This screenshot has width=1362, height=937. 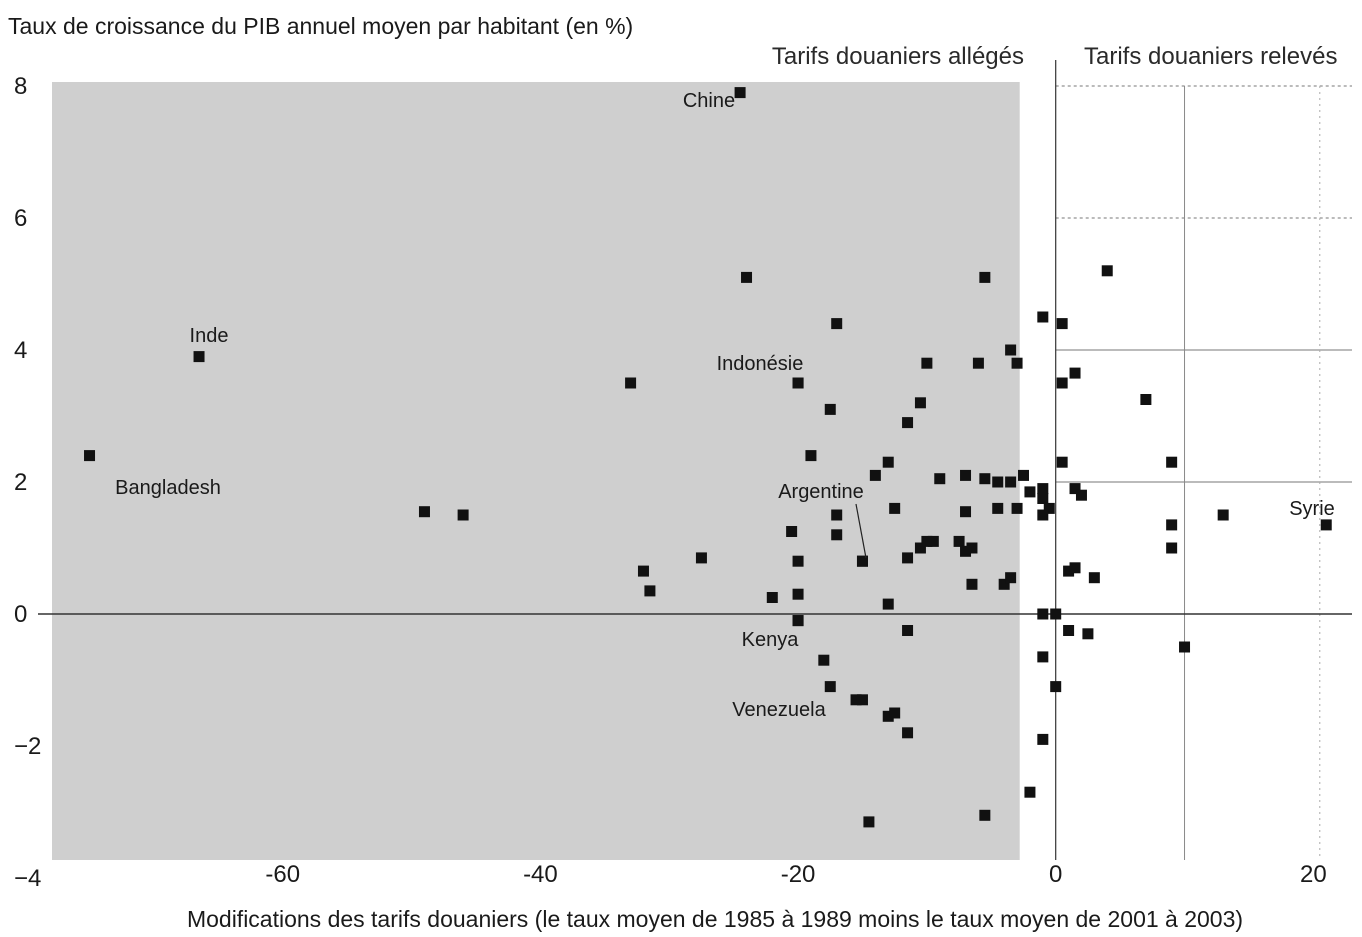 I want to click on point-label-kenya: Kenya, so click(x=771, y=640).